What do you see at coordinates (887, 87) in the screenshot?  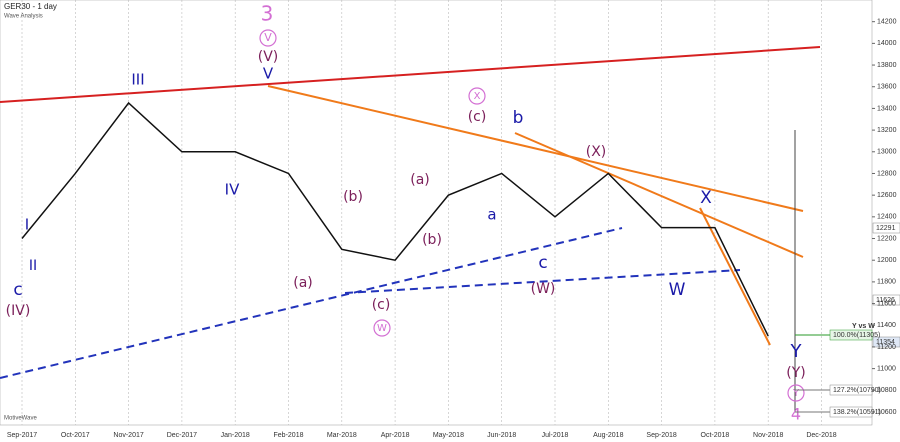 I see `y-tick-label: 13600` at bounding box center [887, 87].